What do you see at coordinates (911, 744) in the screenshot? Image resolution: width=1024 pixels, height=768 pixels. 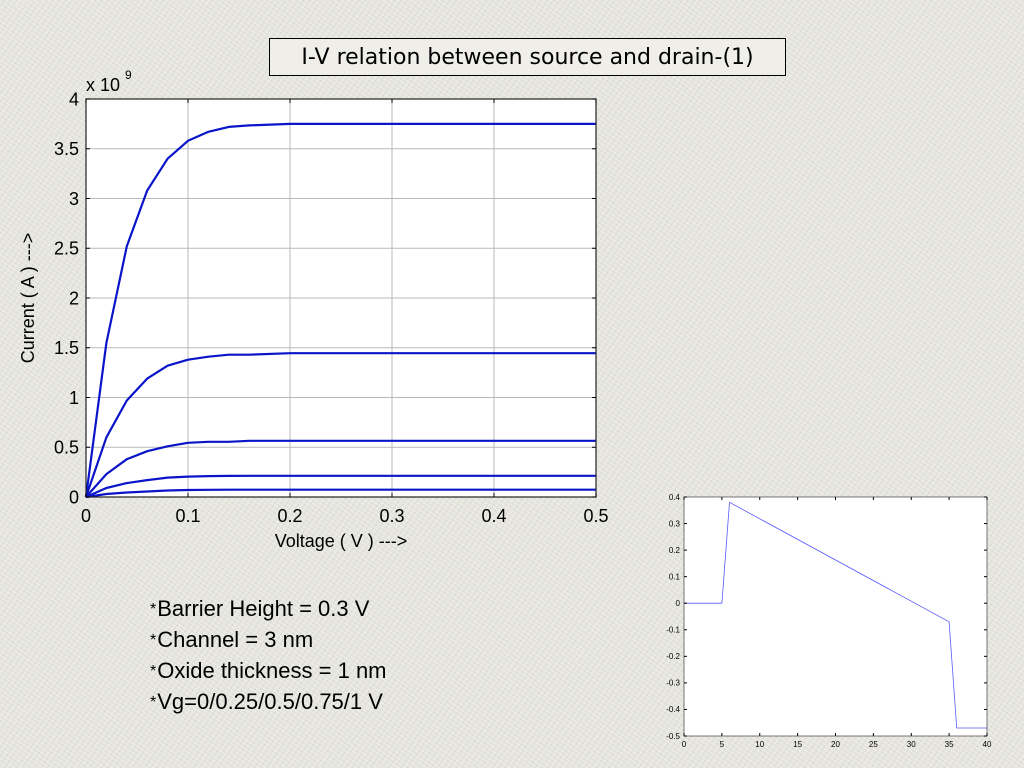 I see `x-tick-label: 30` at bounding box center [911, 744].